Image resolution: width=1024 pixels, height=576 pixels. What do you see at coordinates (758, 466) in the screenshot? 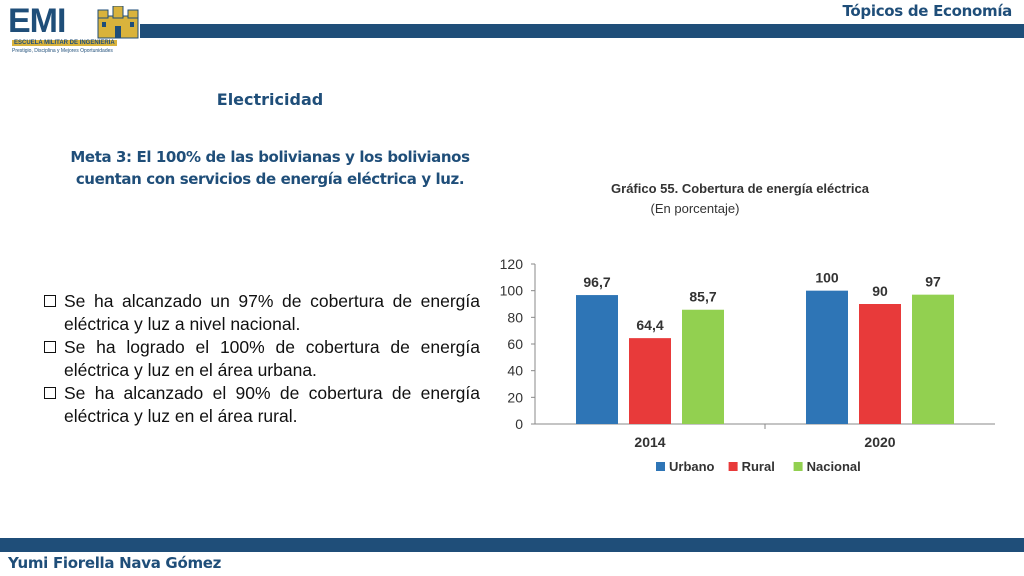
I see `legend-label: Rural` at bounding box center [758, 466].